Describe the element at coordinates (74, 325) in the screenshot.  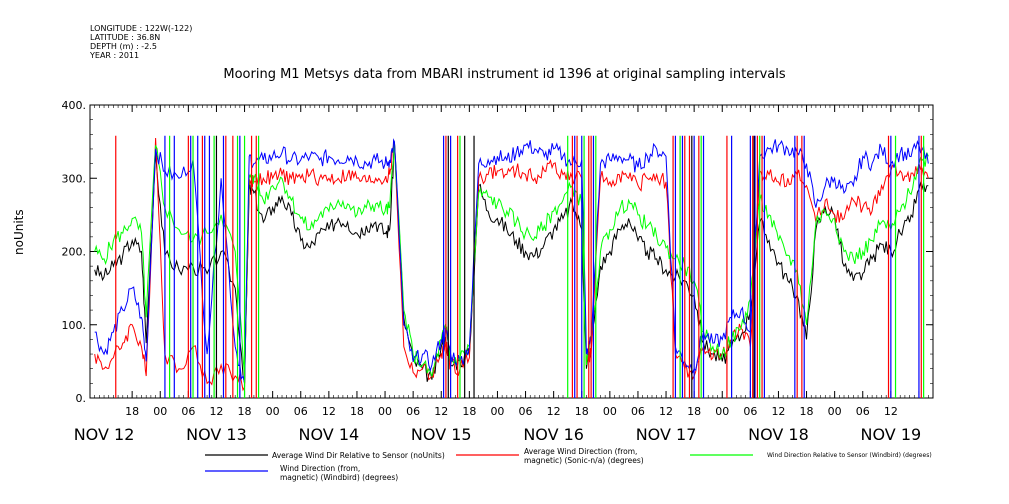
I see `y-tick-label: 100.` at that location.